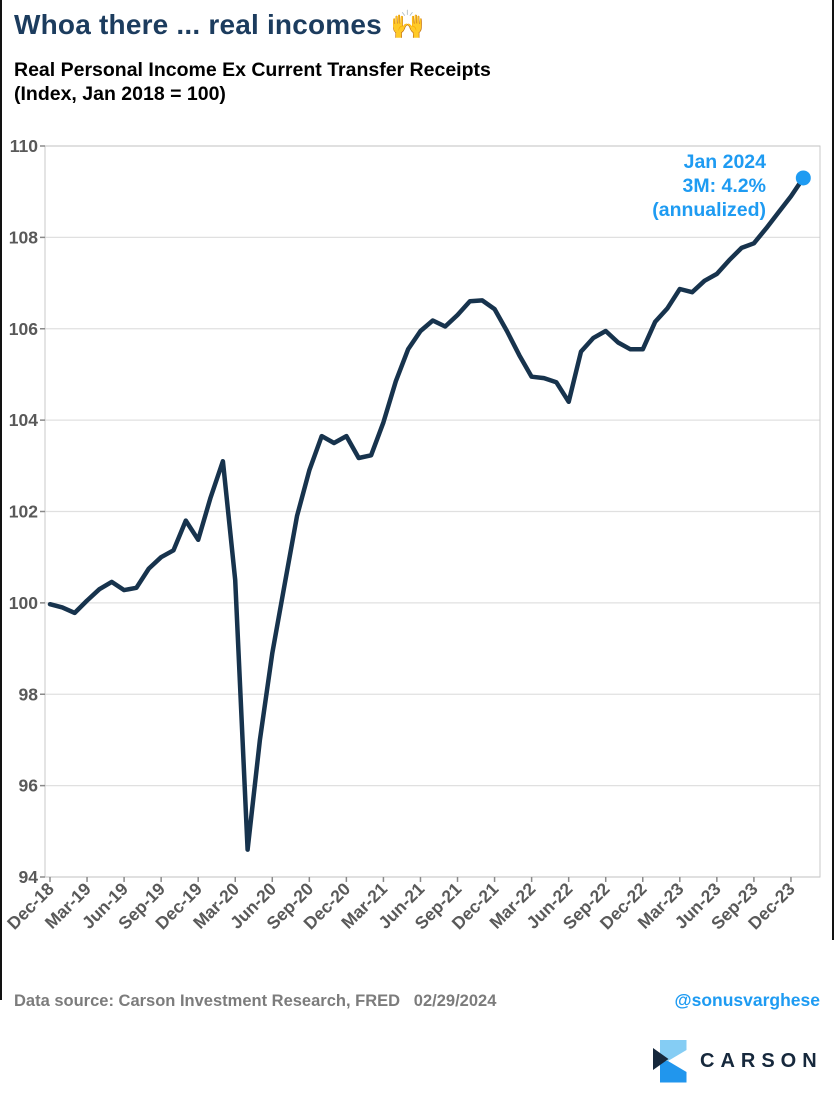 This screenshot has width=834, height=1100. What do you see at coordinates (673, 1072) in the screenshot?
I see `logo-bottom-triangle` at bounding box center [673, 1072].